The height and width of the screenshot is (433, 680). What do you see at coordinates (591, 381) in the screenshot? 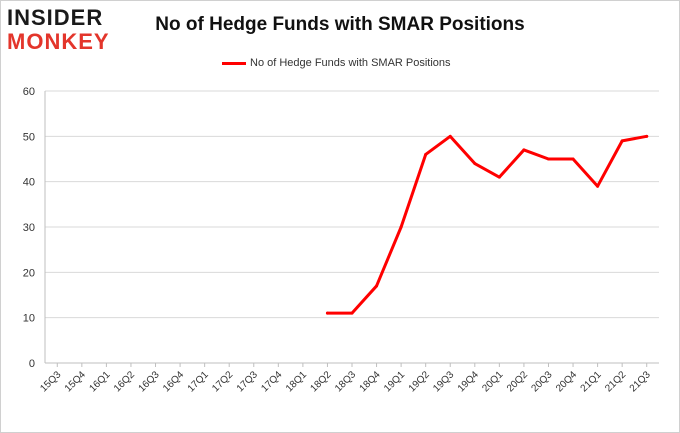
I see `x-tick-label: 21Q1` at bounding box center [591, 381].